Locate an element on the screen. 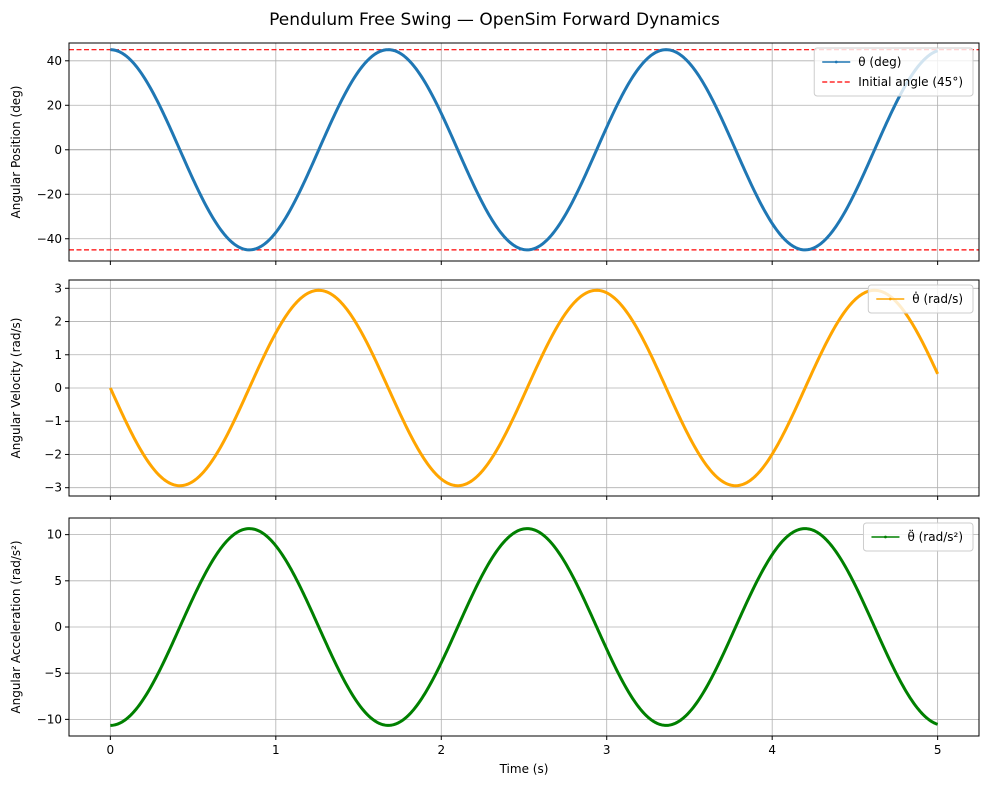  legend-label: Initial angle (45°) is located at coordinates (910, 82).